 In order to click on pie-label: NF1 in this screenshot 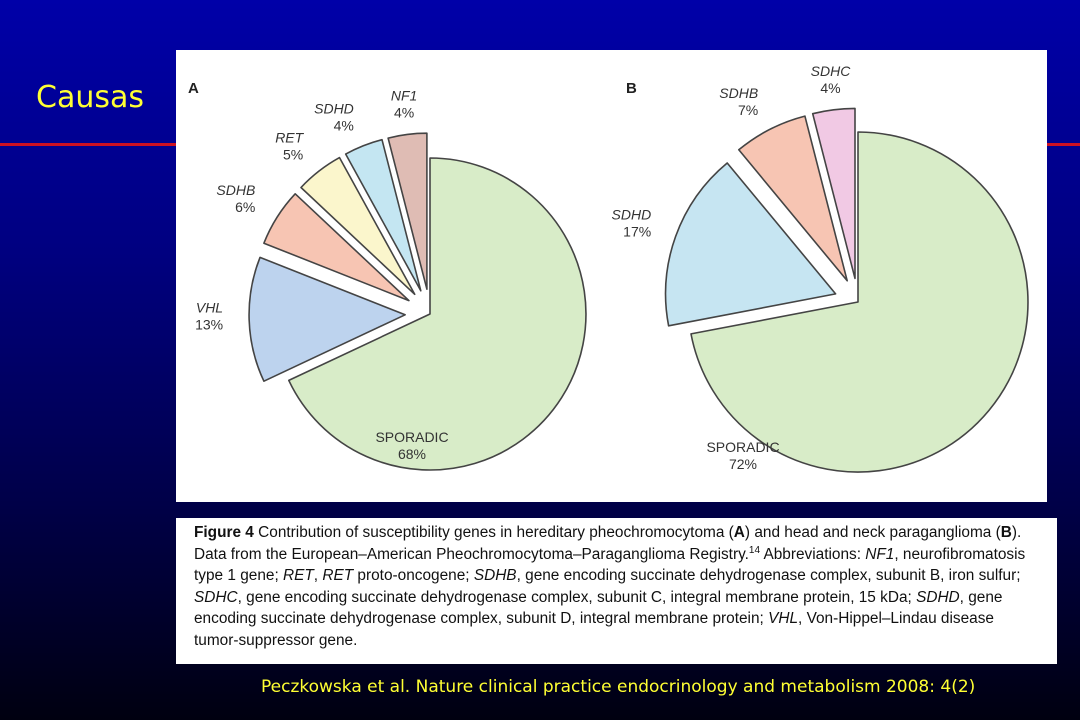, I will do `click(404, 96)`.